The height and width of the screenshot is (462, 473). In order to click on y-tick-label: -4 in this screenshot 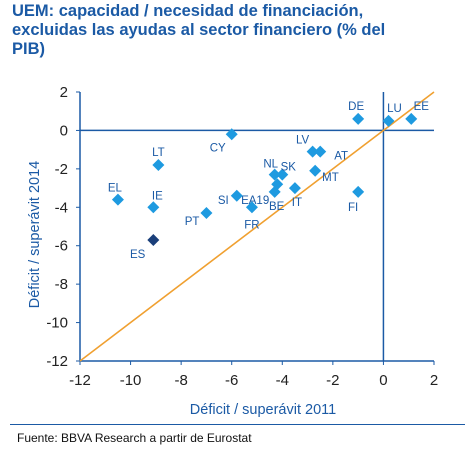, I will do `click(61, 207)`.